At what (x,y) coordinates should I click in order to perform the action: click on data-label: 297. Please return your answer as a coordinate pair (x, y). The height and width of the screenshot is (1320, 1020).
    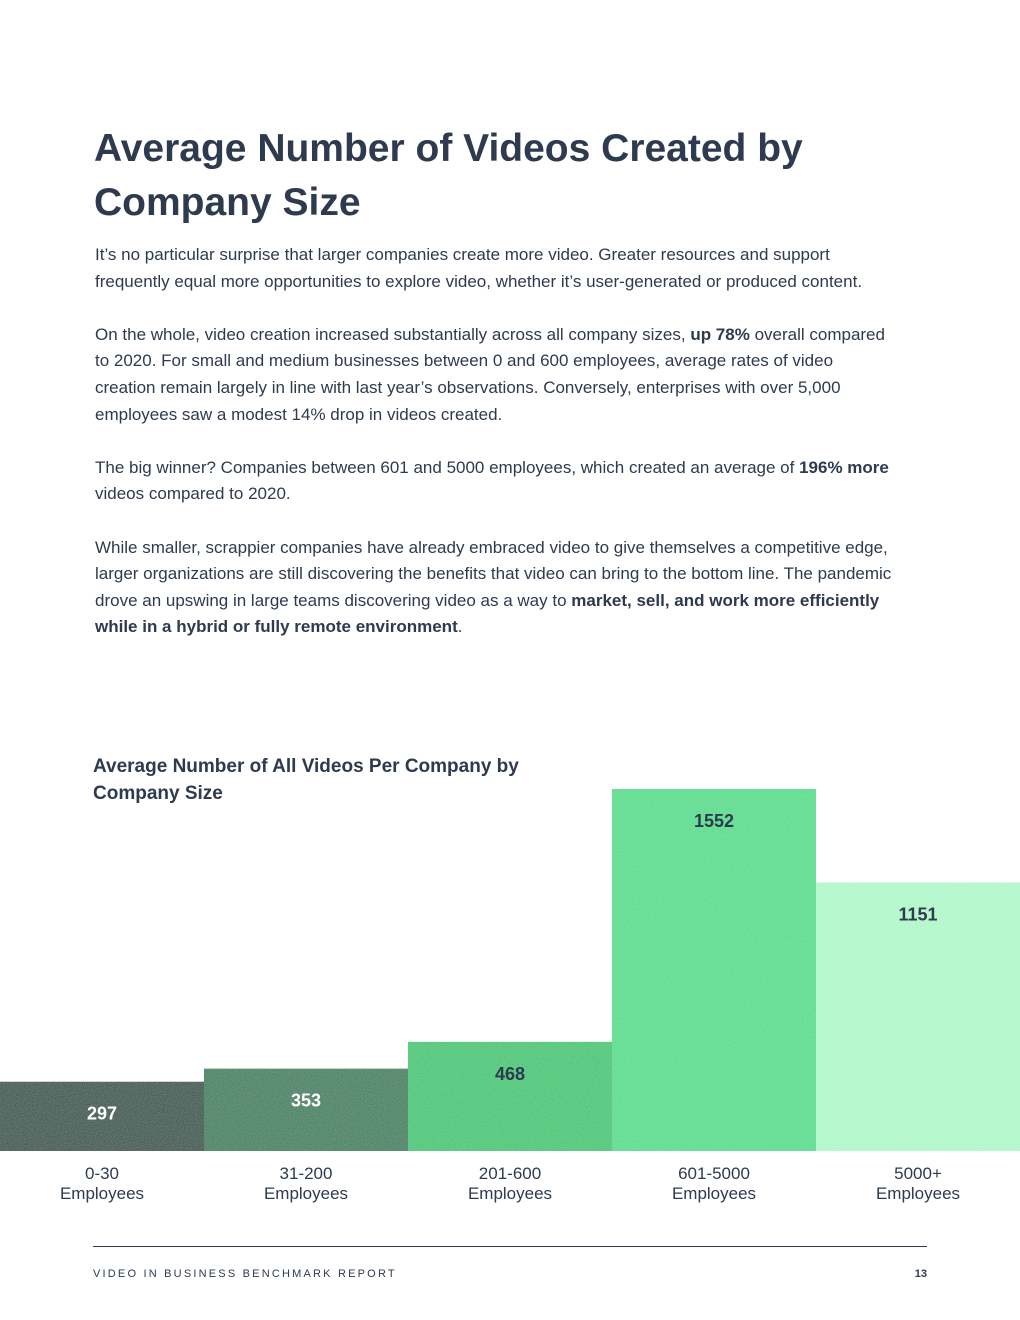
    Looking at the image, I should click on (102, 1114).